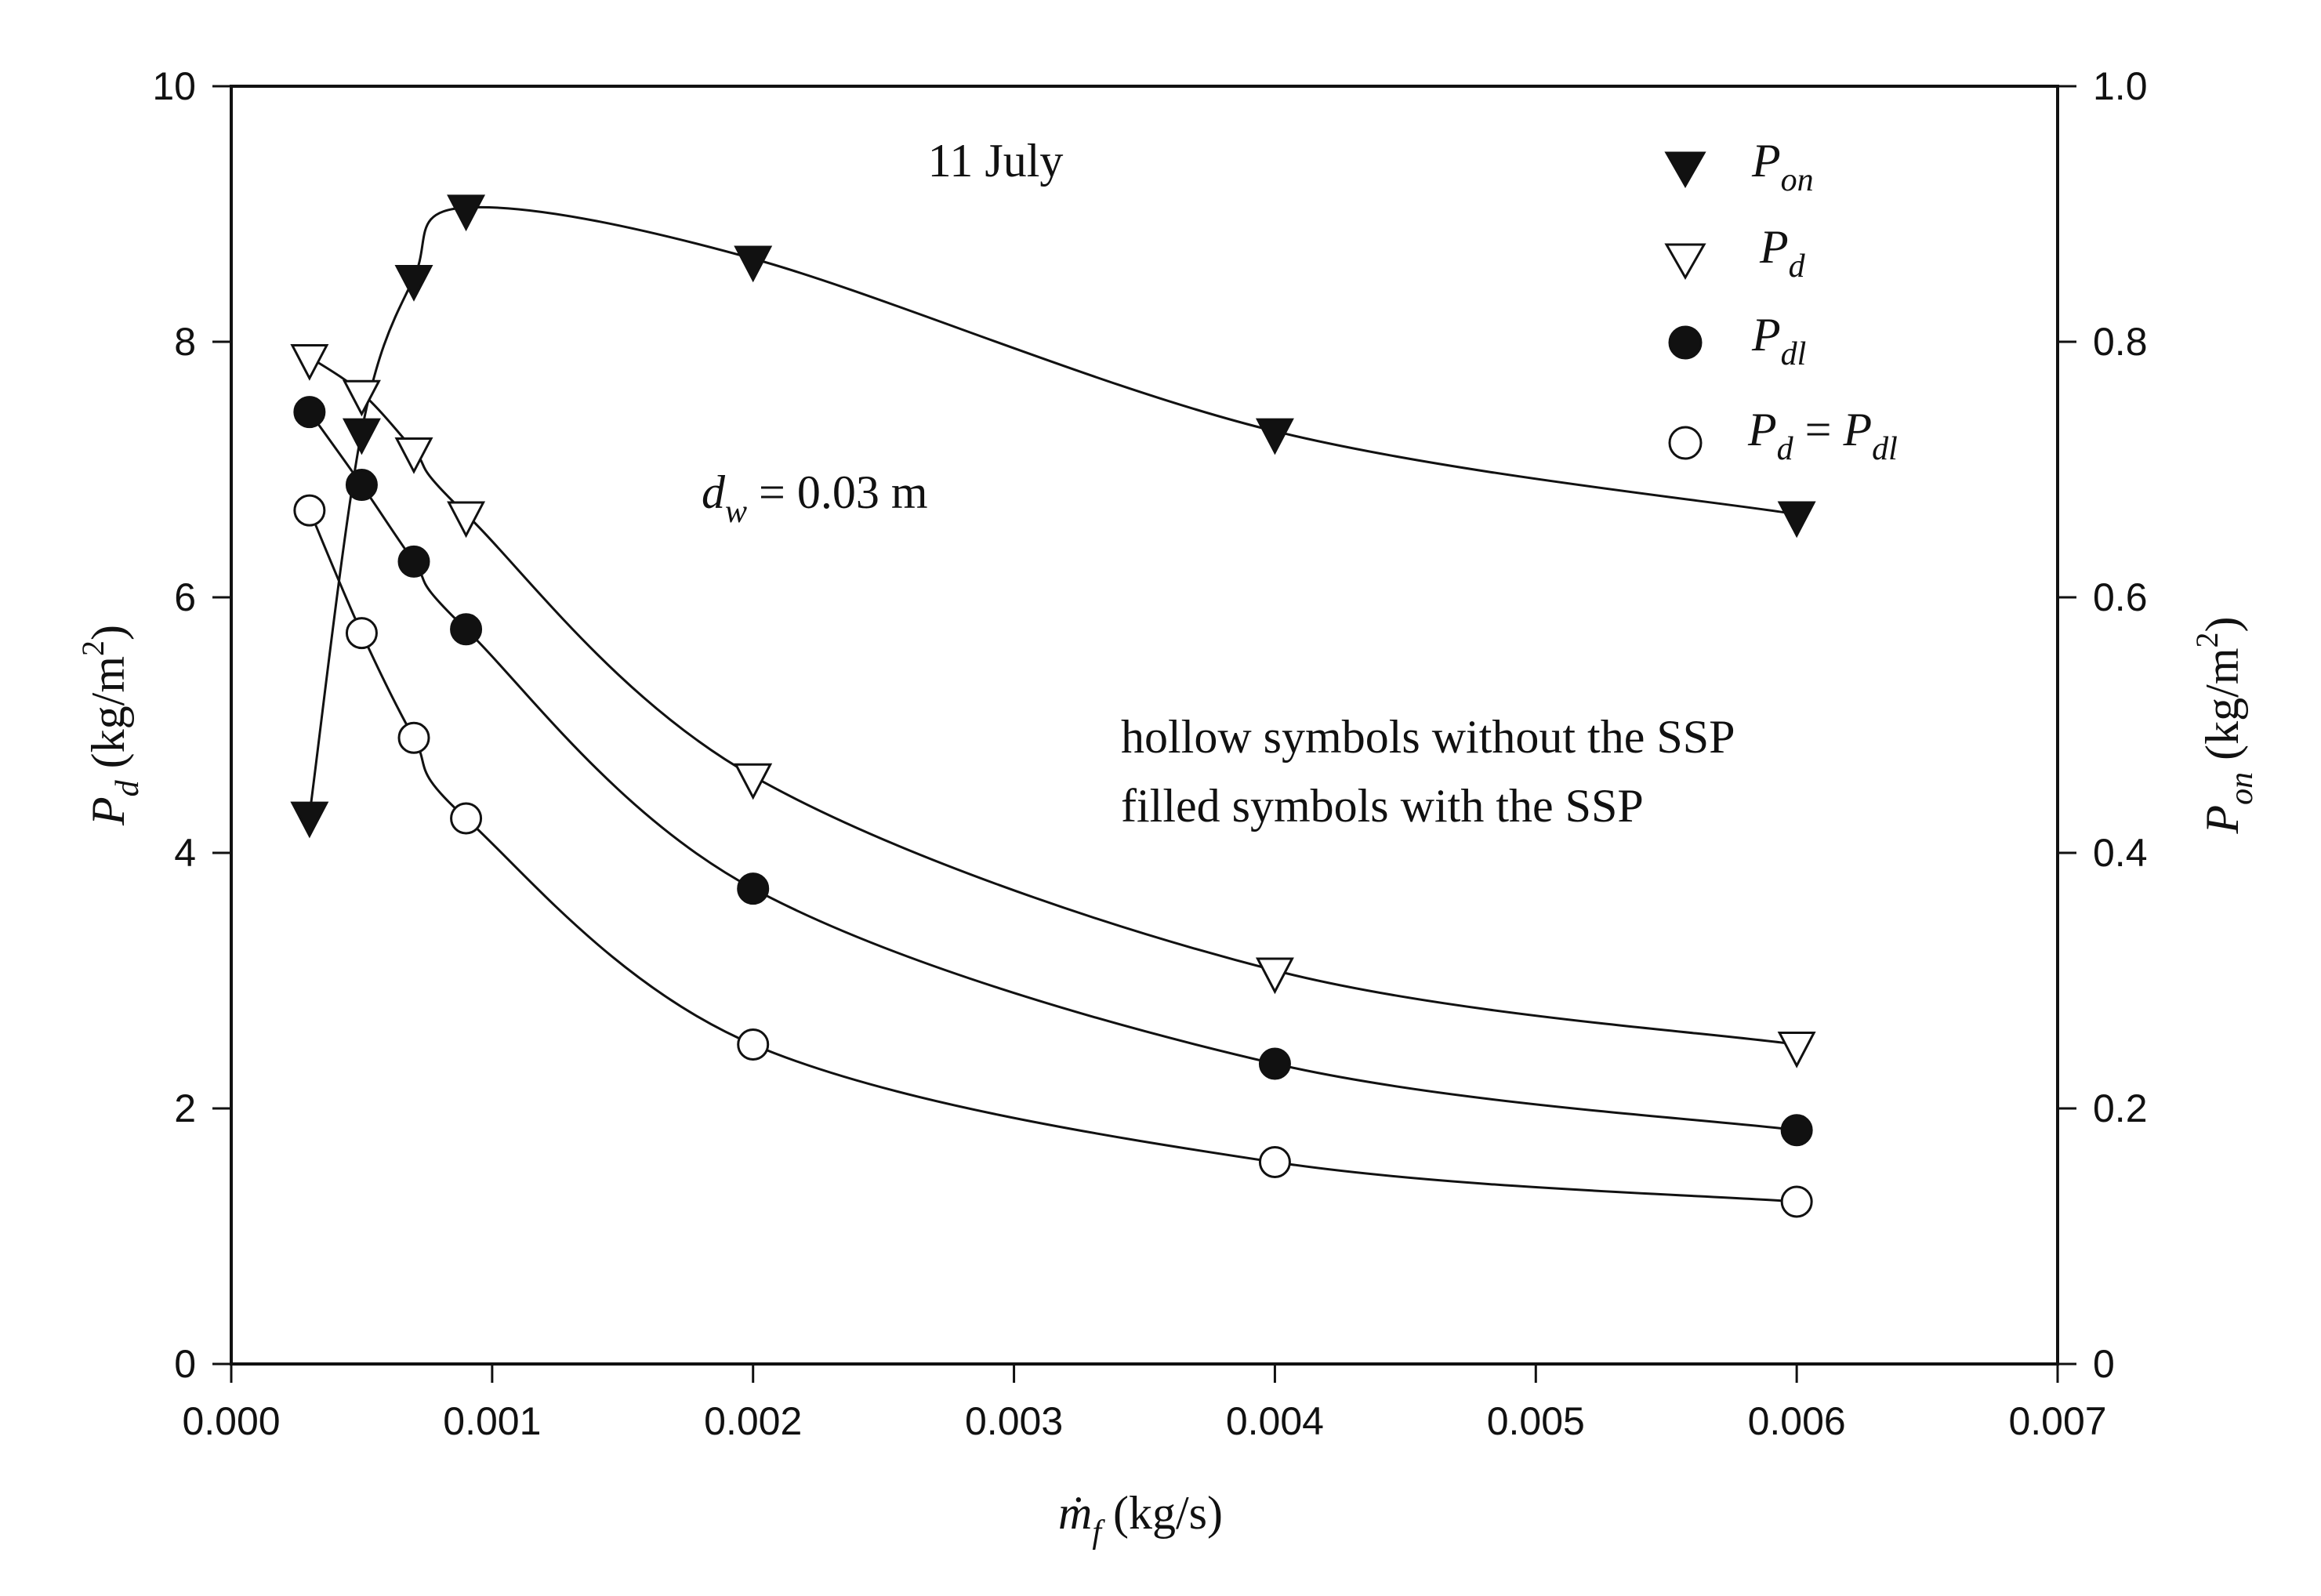 This screenshot has height=1596, width=2321. Describe the element at coordinates (2120, 86) in the screenshot. I see `y-right-tick-label: 1.0` at that location.